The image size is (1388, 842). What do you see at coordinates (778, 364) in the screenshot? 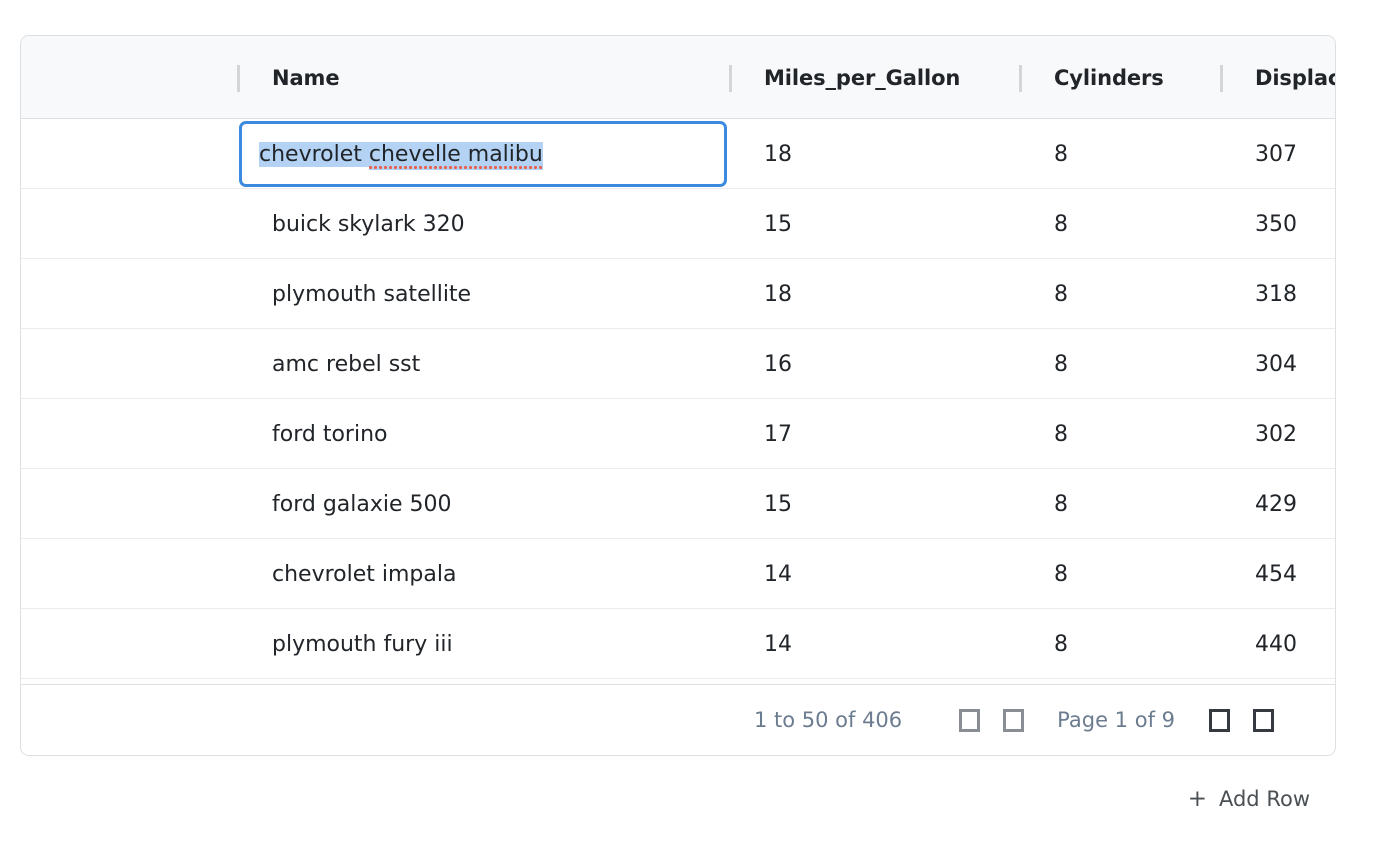
I see `cell-value: 16` at bounding box center [778, 364].